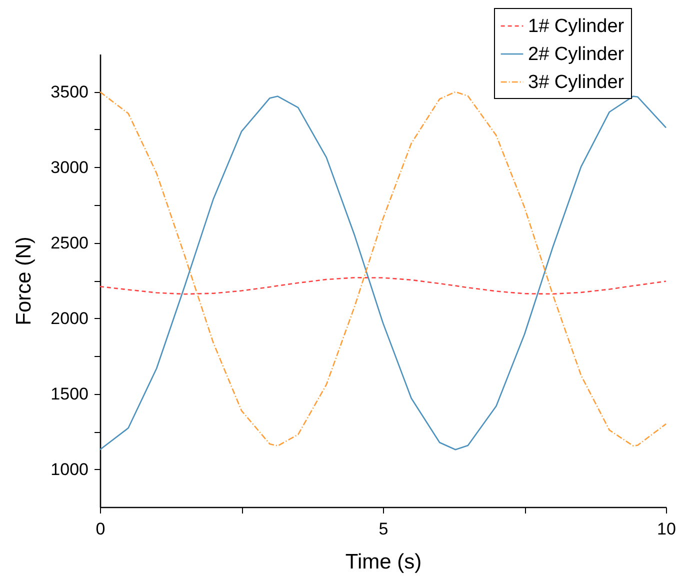  I want to click on legend-label: 1# Cylinder, so click(576, 26).